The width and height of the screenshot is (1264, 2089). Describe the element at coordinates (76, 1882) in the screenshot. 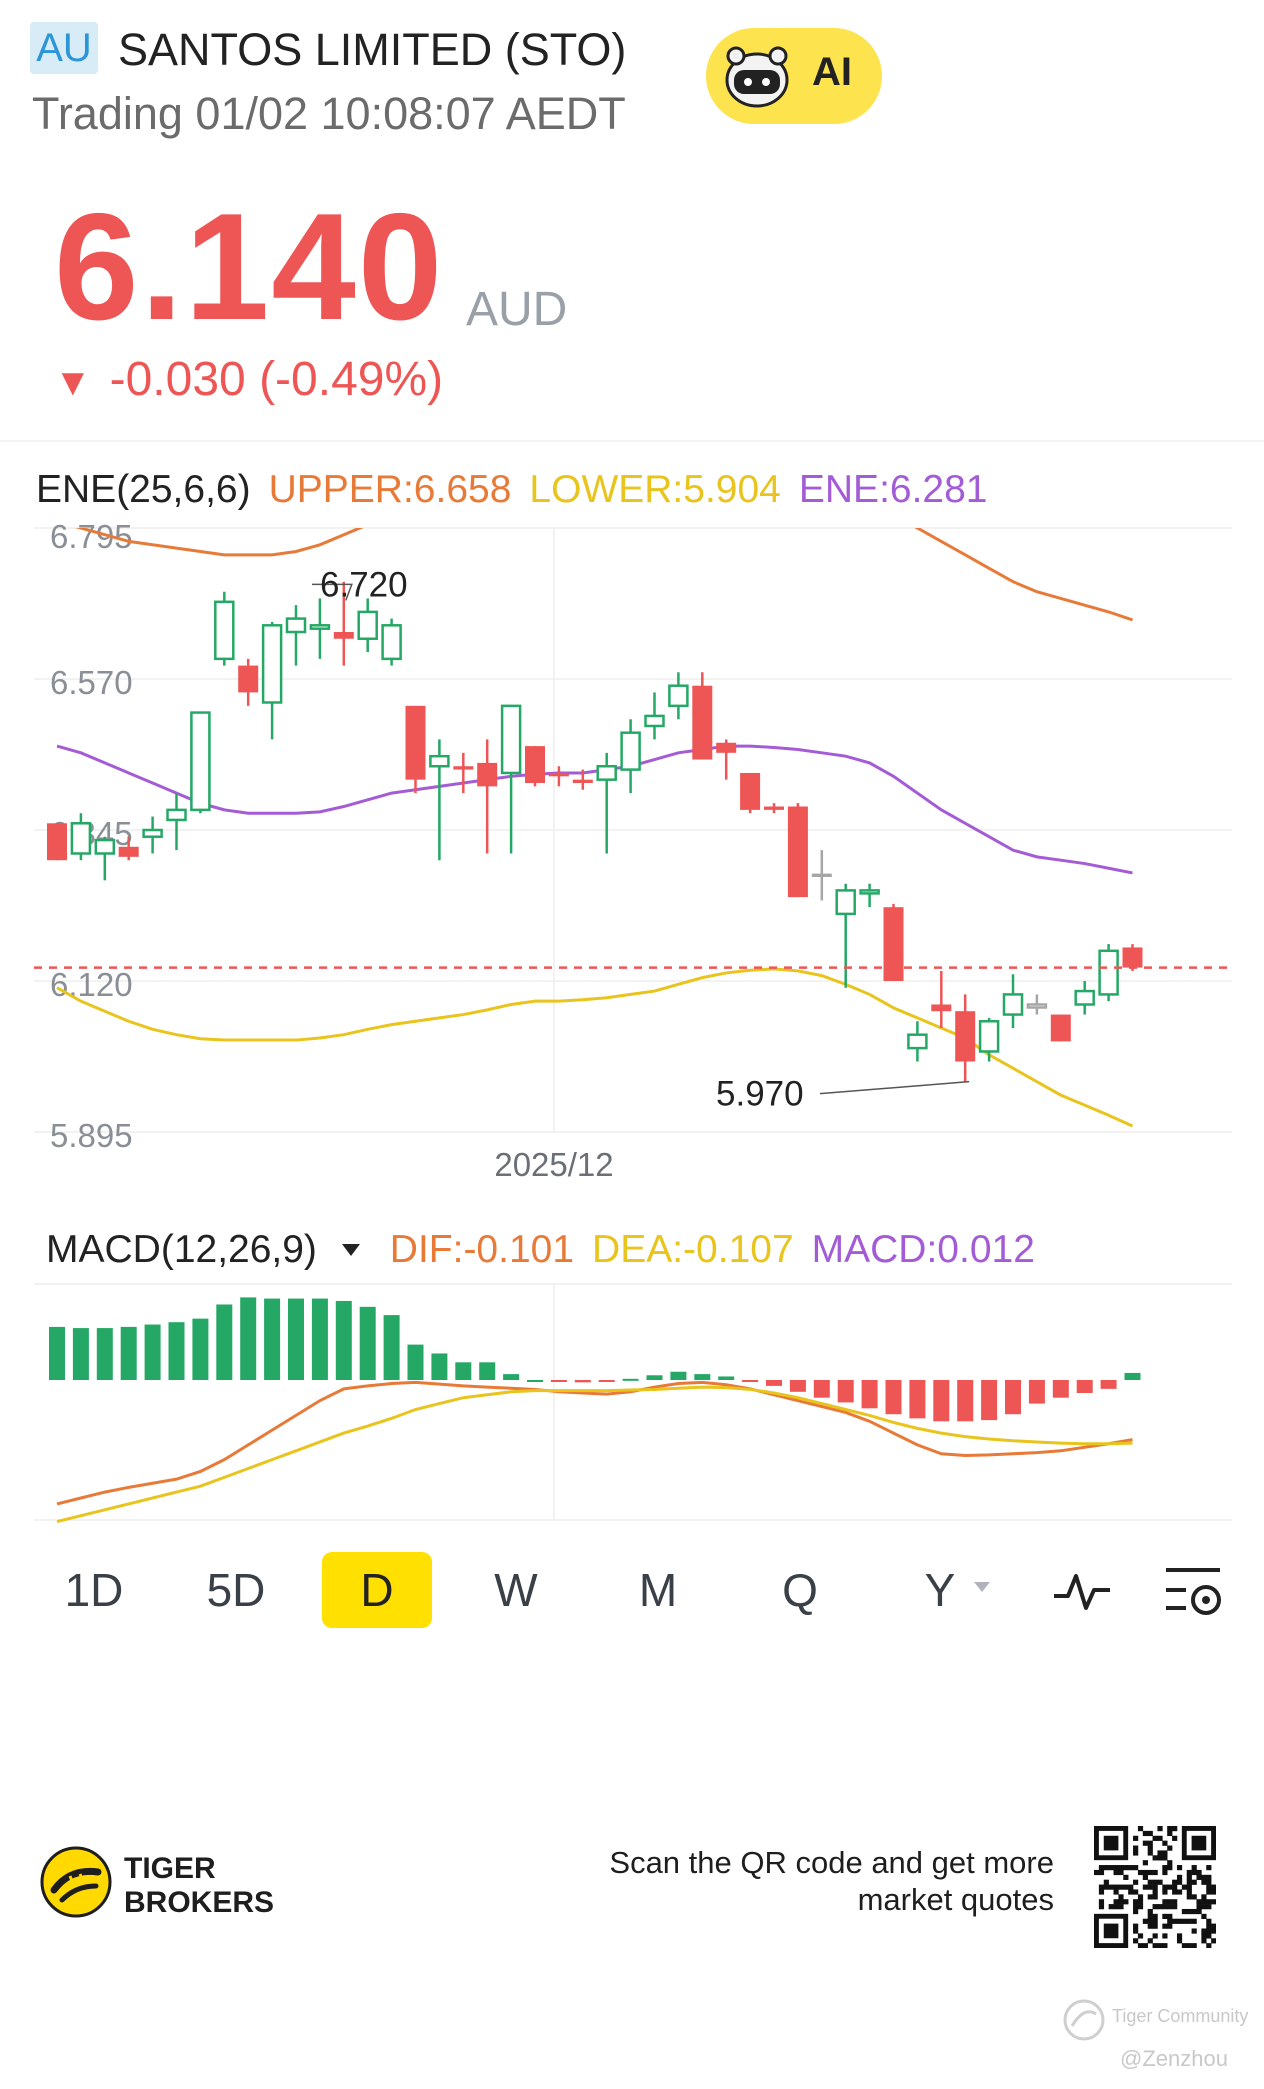

I see `tiger-logo-icon` at that location.